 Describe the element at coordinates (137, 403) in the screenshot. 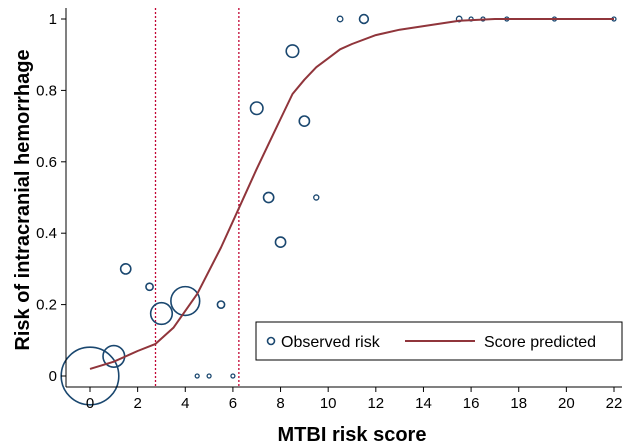

I see `x-tick-label: 2` at that location.